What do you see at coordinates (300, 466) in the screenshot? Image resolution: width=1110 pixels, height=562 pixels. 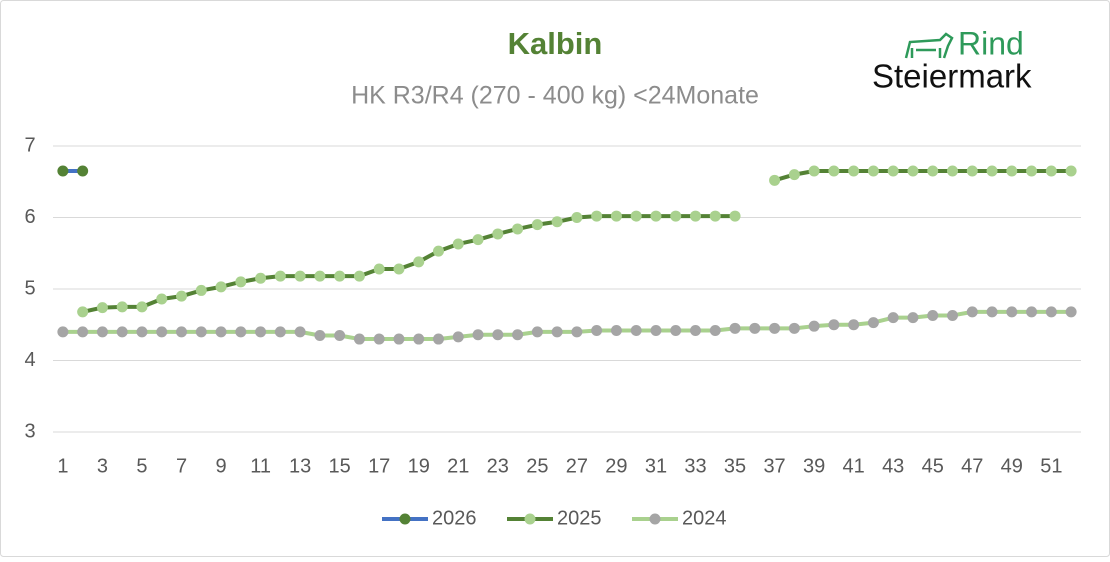 I see `x-tick-label: 13` at bounding box center [300, 466].